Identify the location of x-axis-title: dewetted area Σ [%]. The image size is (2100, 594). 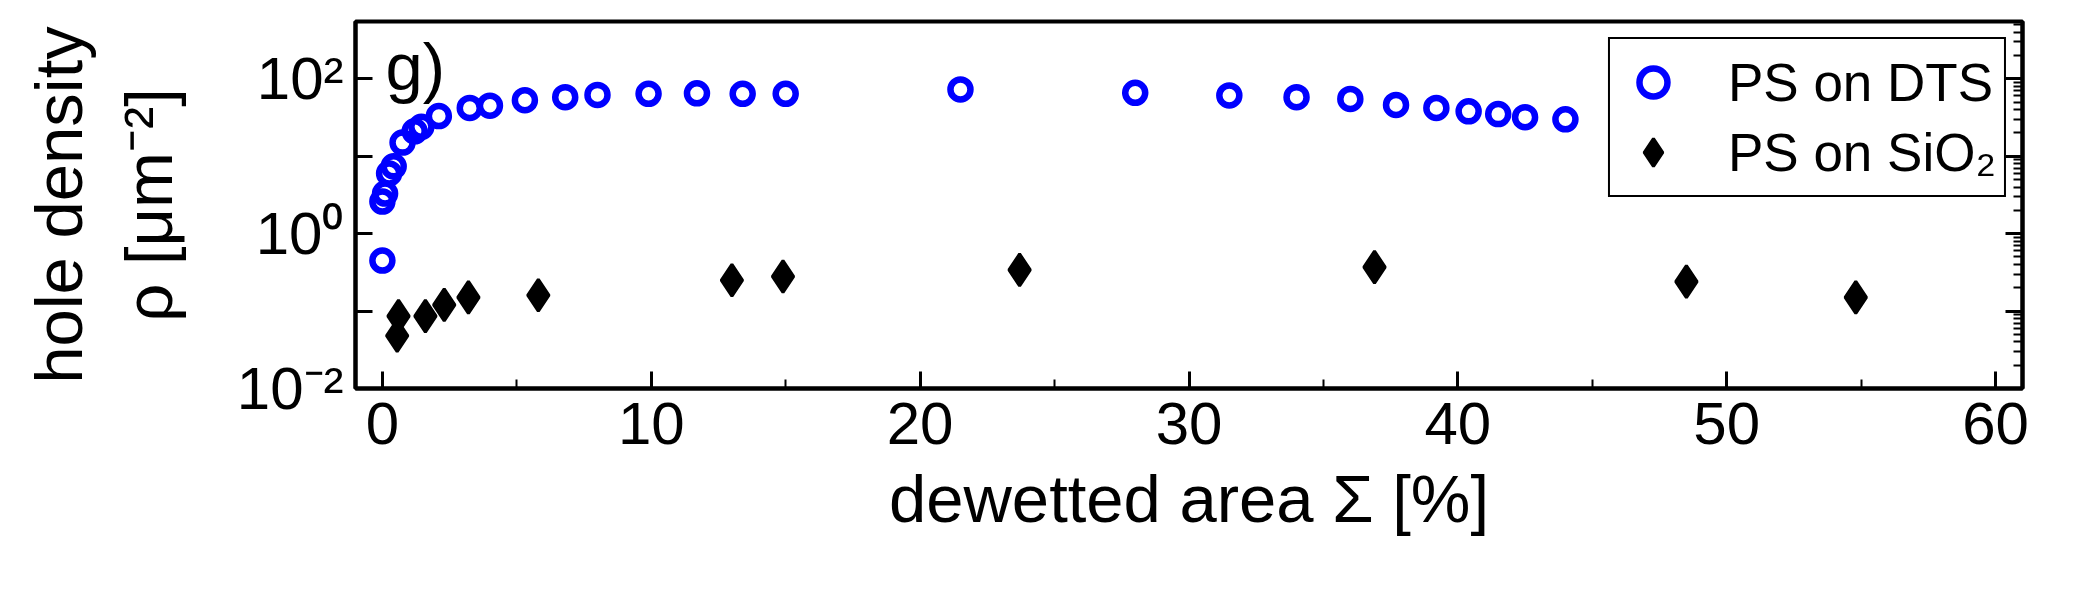
(1189, 498).